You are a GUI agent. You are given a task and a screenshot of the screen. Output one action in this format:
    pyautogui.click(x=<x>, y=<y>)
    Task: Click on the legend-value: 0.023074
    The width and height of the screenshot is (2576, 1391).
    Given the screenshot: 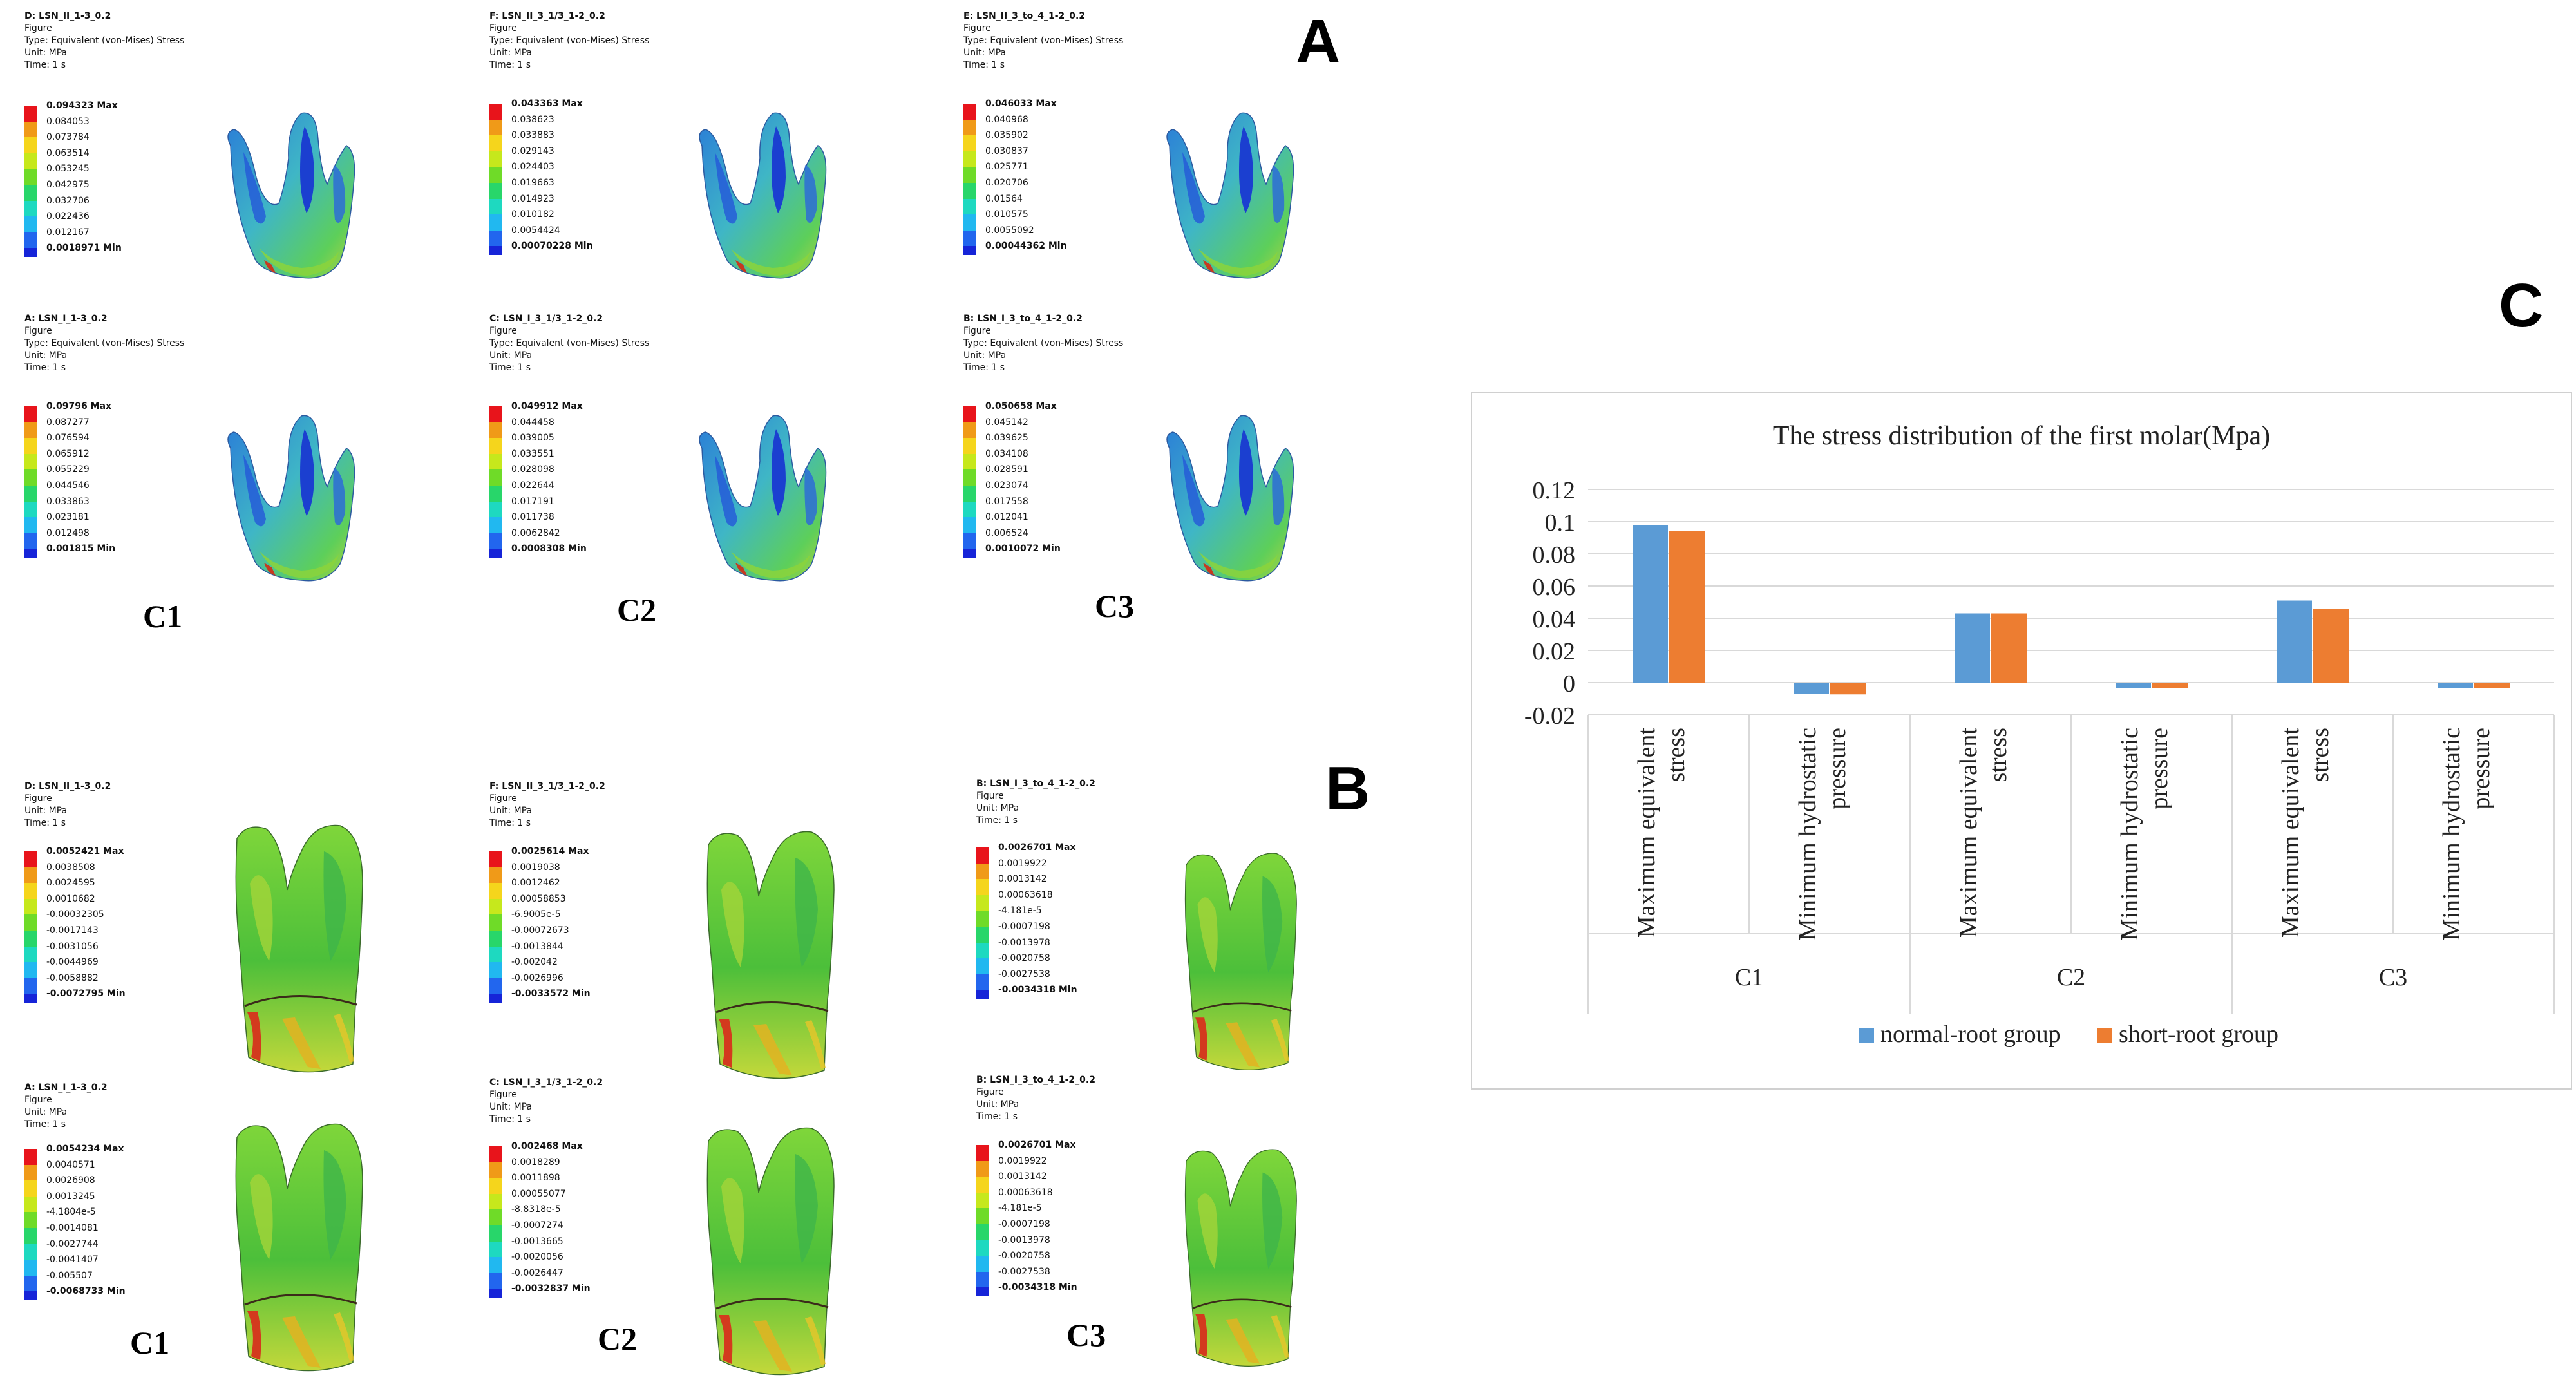 What is the action you would take?
    pyautogui.click(x=1007, y=485)
    